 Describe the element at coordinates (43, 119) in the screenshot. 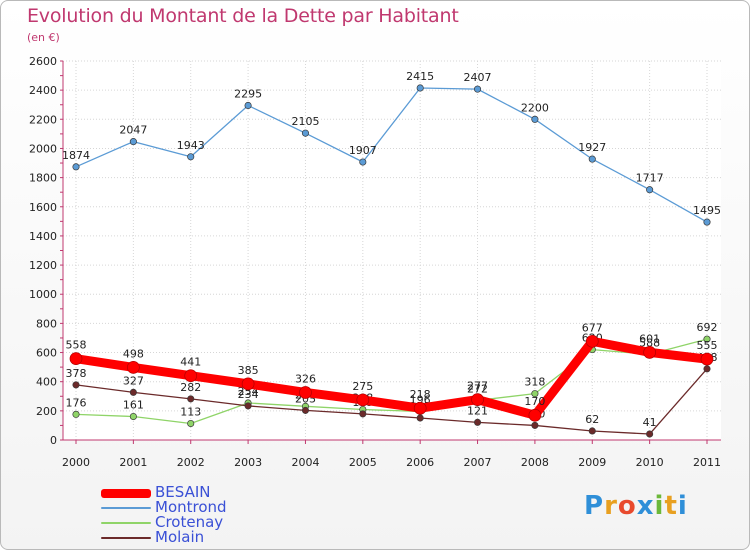

I see `y-tick-label: 2200` at that location.